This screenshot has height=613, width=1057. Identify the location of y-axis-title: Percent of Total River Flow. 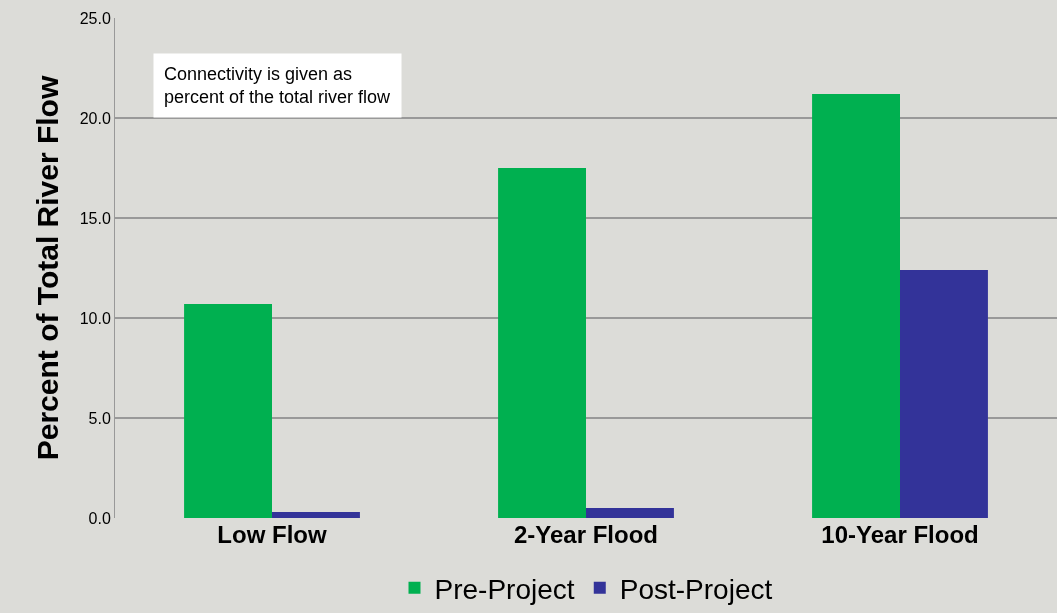
(47, 268).